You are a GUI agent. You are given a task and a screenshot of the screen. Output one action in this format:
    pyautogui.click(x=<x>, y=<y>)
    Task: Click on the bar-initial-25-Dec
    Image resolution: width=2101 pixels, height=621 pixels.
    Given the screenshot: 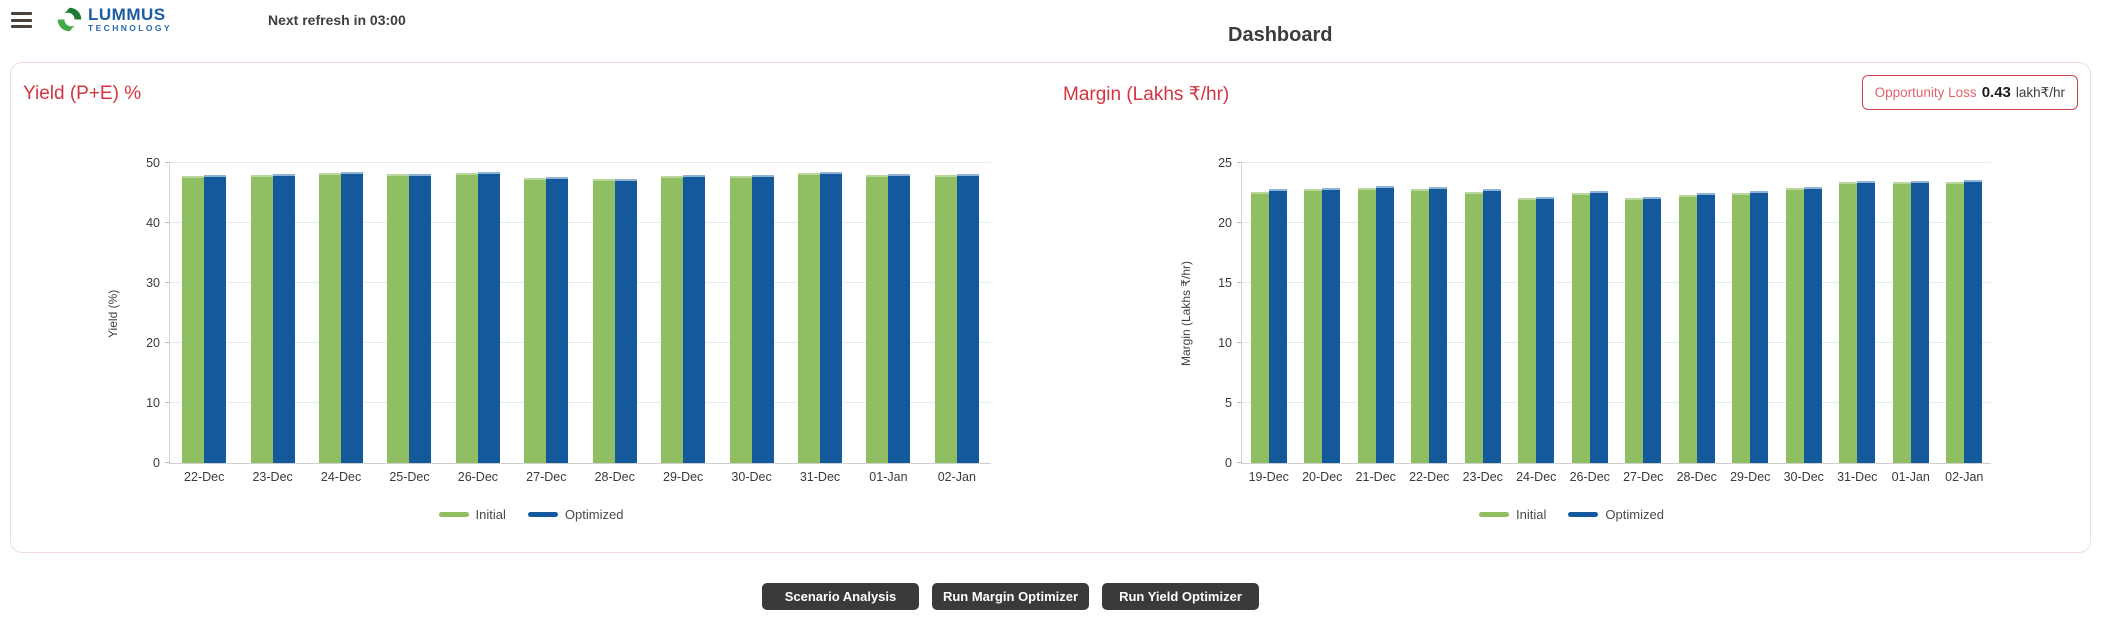 What is the action you would take?
    pyautogui.click(x=398, y=318)
    